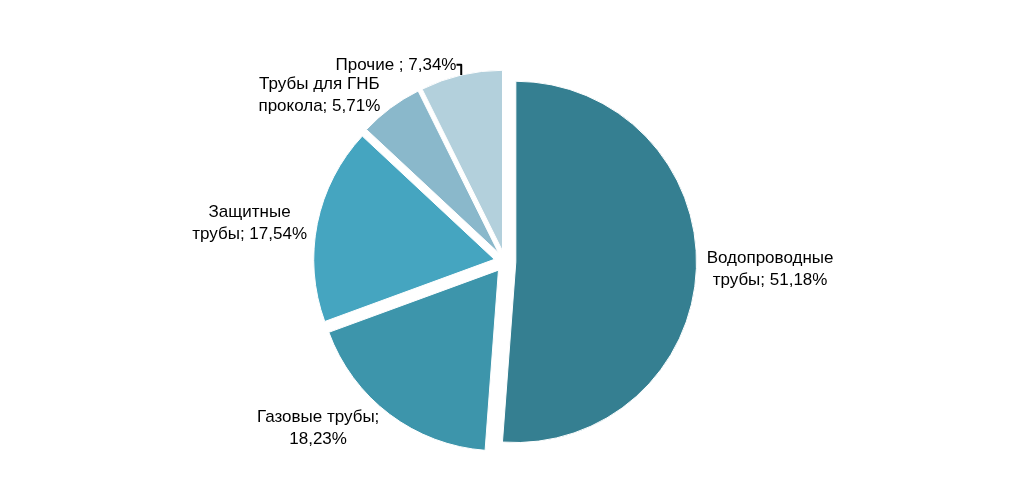 The height and width of the screenshot is (503, 1025). What do you see at coordinates (318, 427) in the screenshot?
I see `slice-label: Газовые трубы; 18,23%` at bounding box center [318, 427].